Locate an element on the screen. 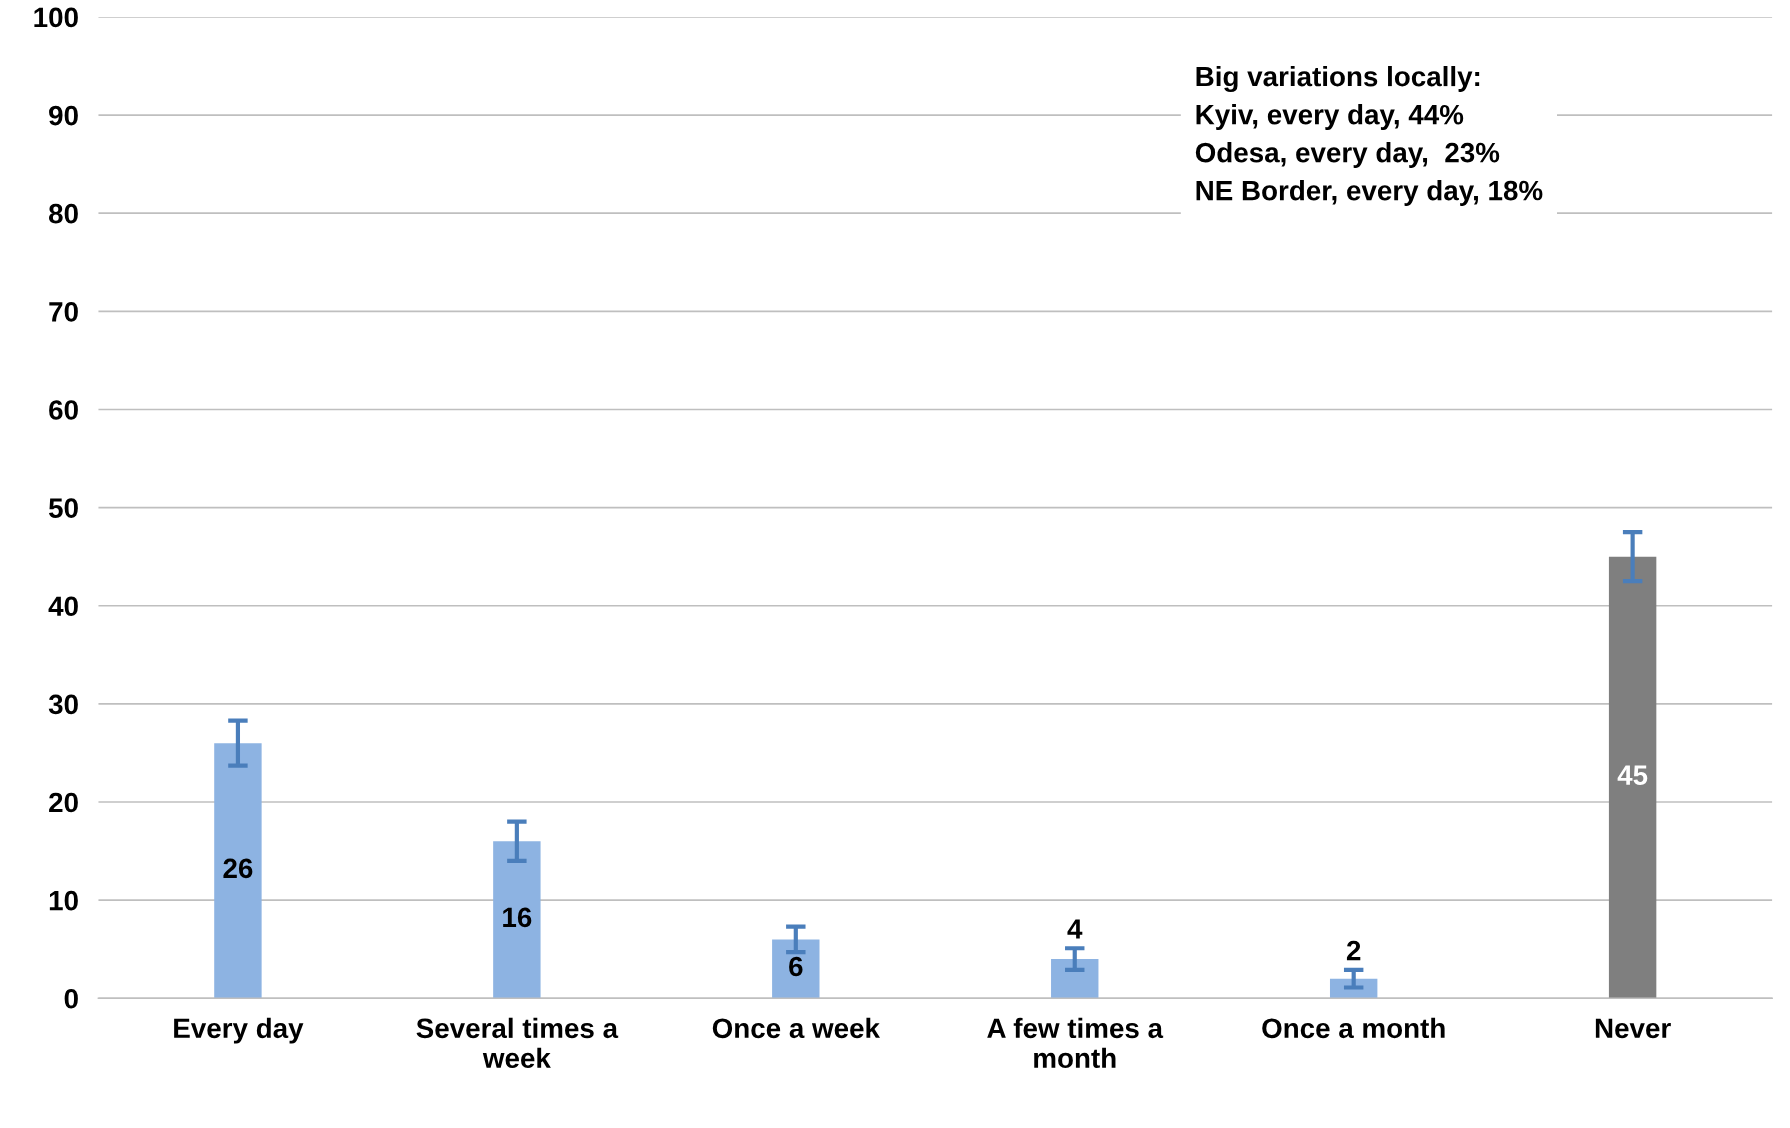 The height and width of the screenshot is (1128, 1790). y-tick-label: 0 is located at coordinates (71, 998).